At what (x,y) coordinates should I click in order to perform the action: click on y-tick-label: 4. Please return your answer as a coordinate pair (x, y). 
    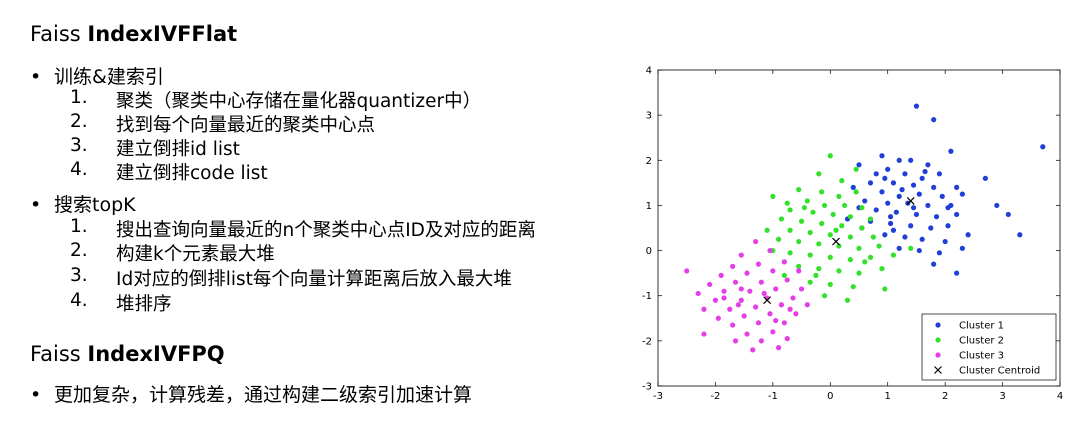
    Looking at the image, I should click on (649, 71).